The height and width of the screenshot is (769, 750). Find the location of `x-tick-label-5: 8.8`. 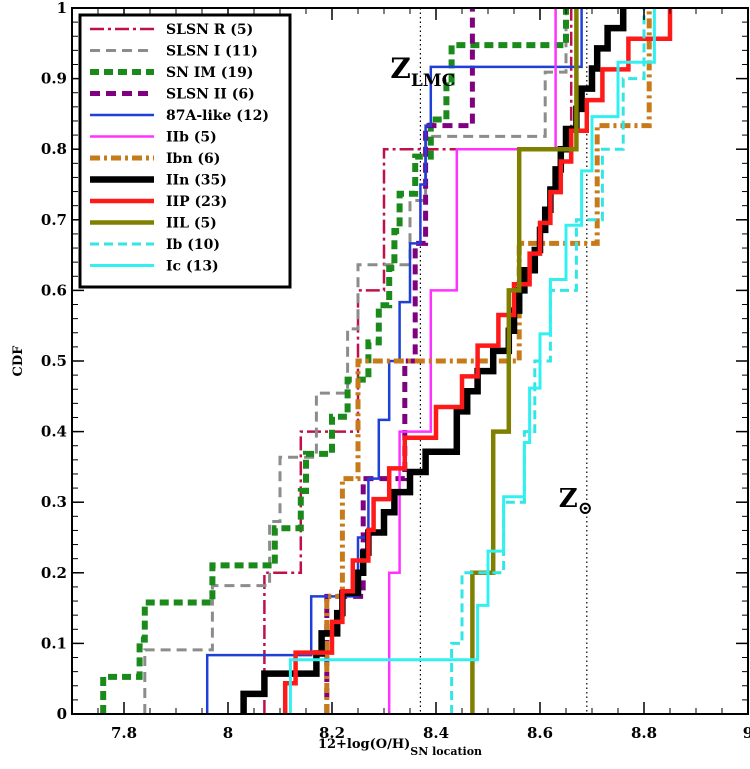

x-tick-label-5: 8.8 is located at coordinates (644, 733).